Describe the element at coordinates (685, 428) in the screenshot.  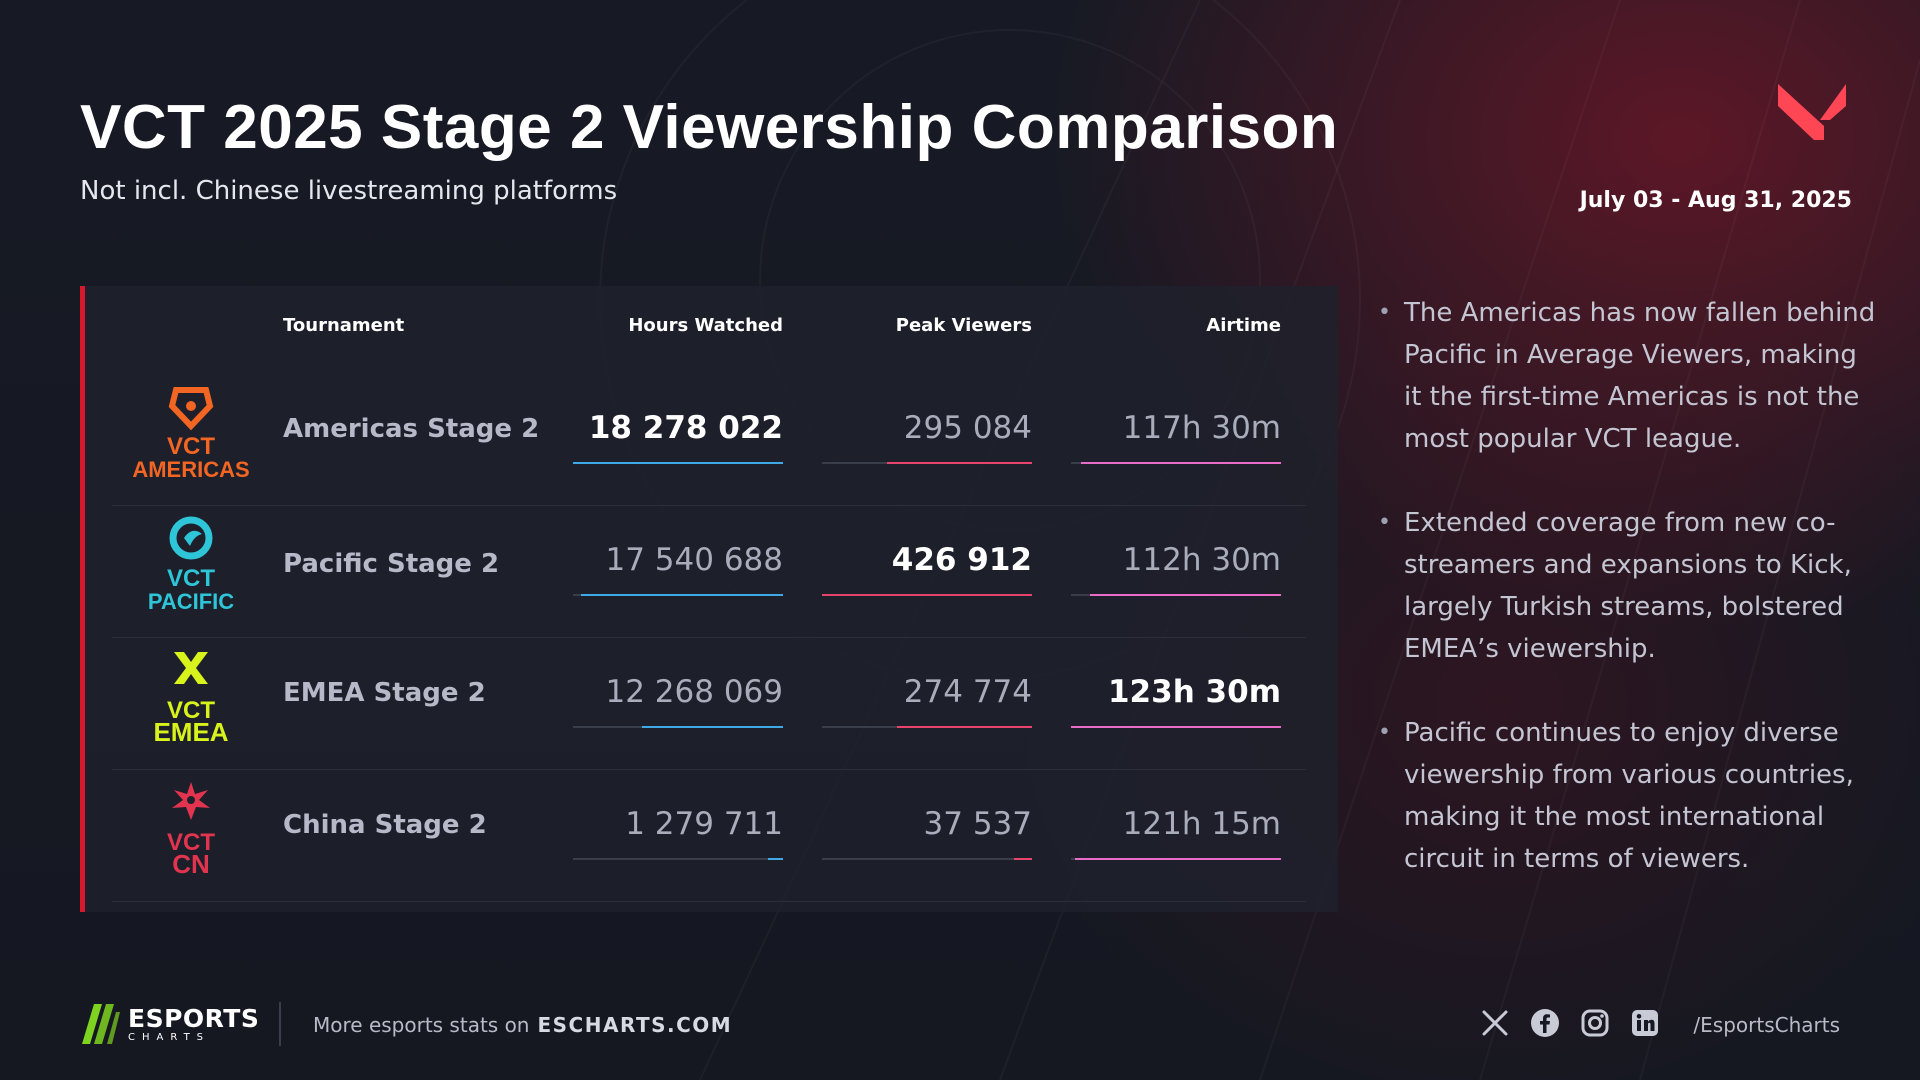
I see `cell-hours-watched: 18 278 022` at that location.